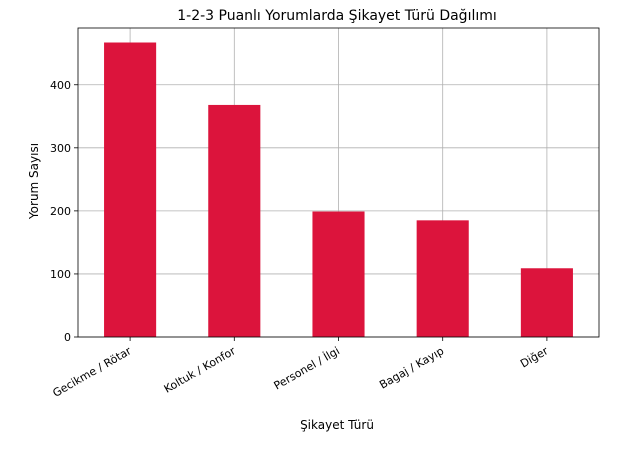  I want to click on y-tick-label: 0, so click(67, 337).